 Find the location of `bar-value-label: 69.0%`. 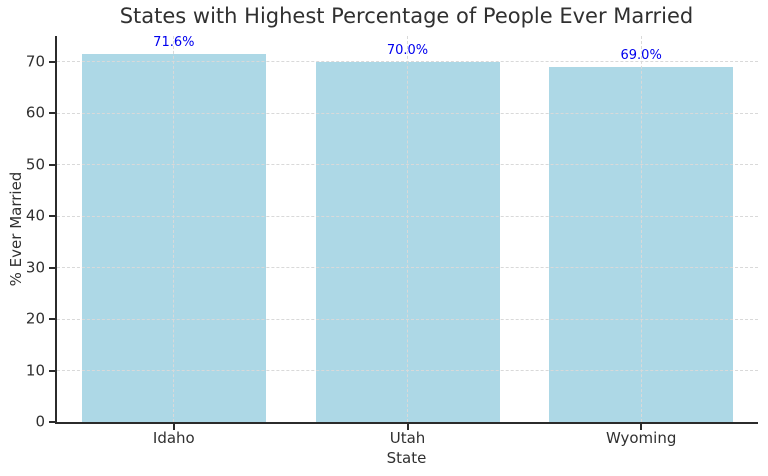

bar-value-label: 69.0% is located at coordinates (641, 55).